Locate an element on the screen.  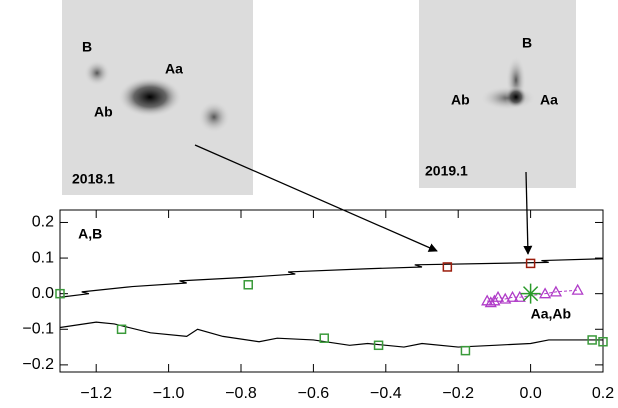
inset-epoch: 2018.1 is located at coordinates (93, 179).